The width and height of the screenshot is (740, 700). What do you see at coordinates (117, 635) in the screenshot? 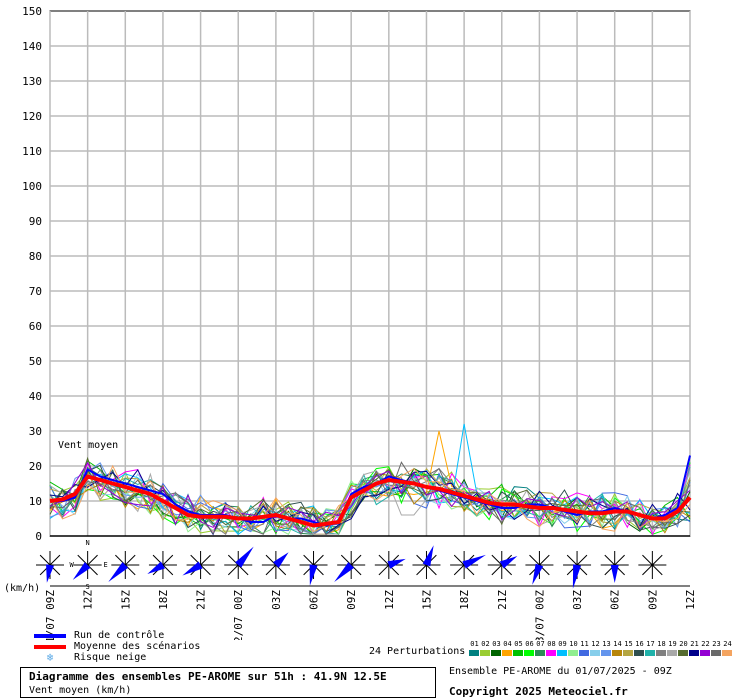
I see `legend-control: Run de contrôle` at bounding box center [117, 635].